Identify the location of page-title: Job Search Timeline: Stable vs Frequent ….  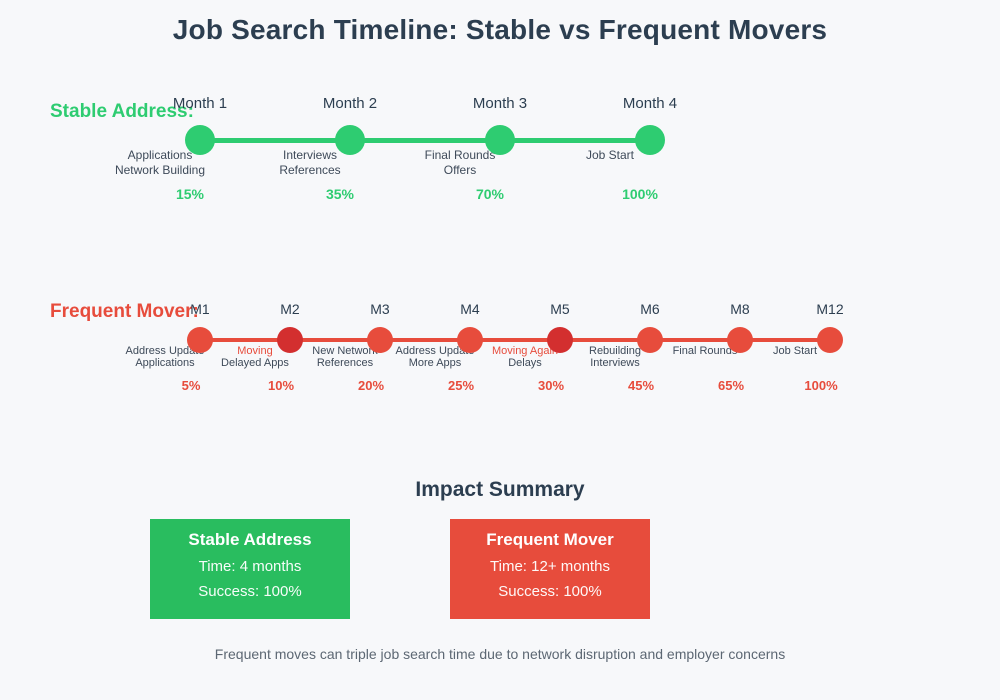
(500, 29).